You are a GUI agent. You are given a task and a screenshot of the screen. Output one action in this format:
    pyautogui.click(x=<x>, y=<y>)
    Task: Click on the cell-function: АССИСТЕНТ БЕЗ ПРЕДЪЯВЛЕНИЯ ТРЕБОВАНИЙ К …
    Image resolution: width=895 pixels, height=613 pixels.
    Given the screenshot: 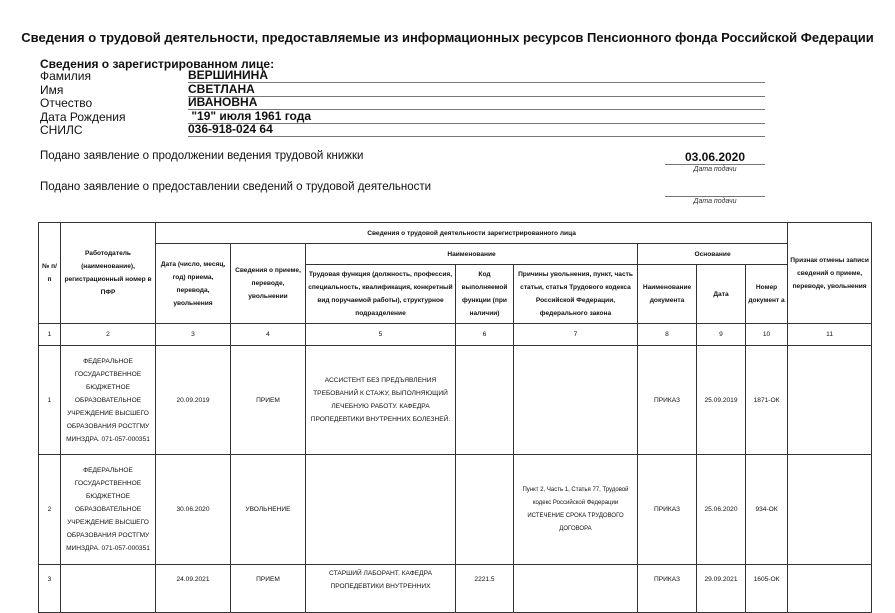 What is the action you would take?
    pyautogui.click(x=380, y=400)
    